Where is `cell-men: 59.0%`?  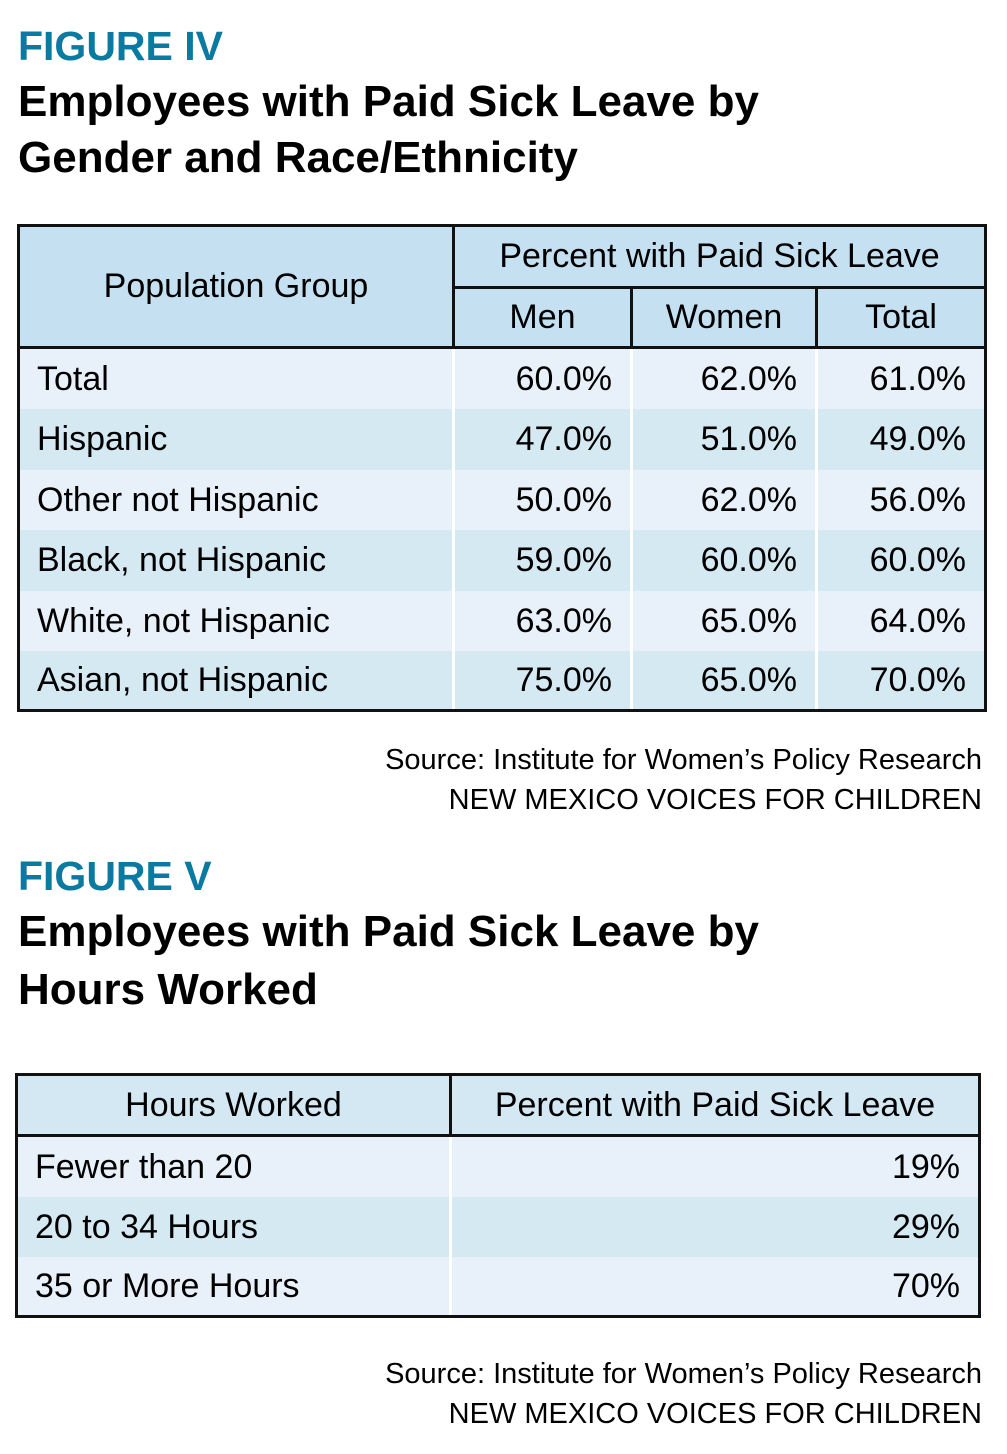 cell-men: 59.0% is located at coordinates (542, 560).